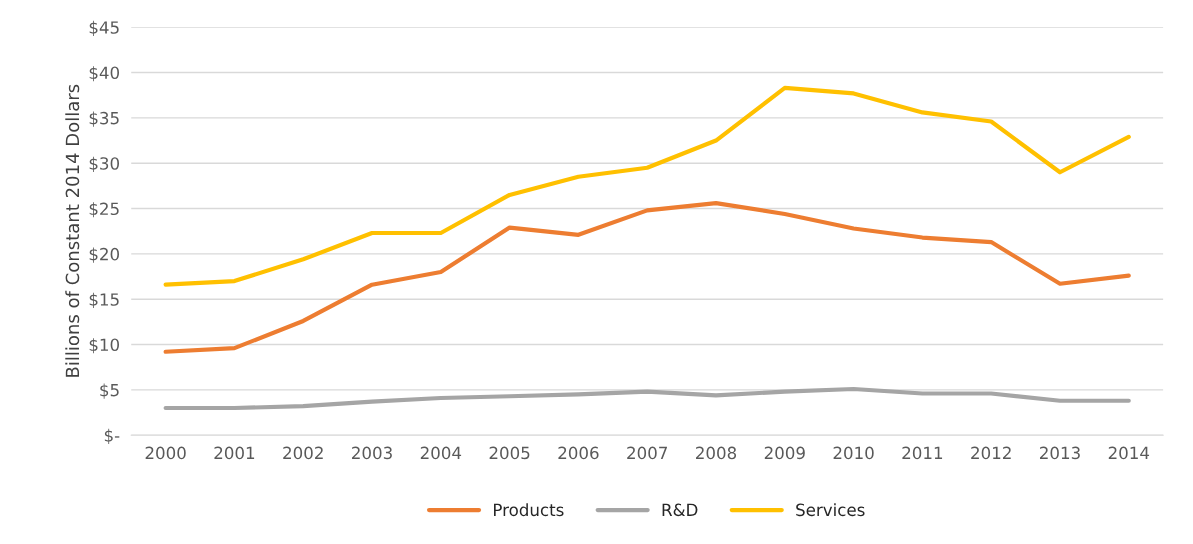 This screenshot has height=544, width=1193. What do you see at coordinates (647, 453) in the screenshot?
I see `x-tick-label: 2007` at bounding box center [647, 453].